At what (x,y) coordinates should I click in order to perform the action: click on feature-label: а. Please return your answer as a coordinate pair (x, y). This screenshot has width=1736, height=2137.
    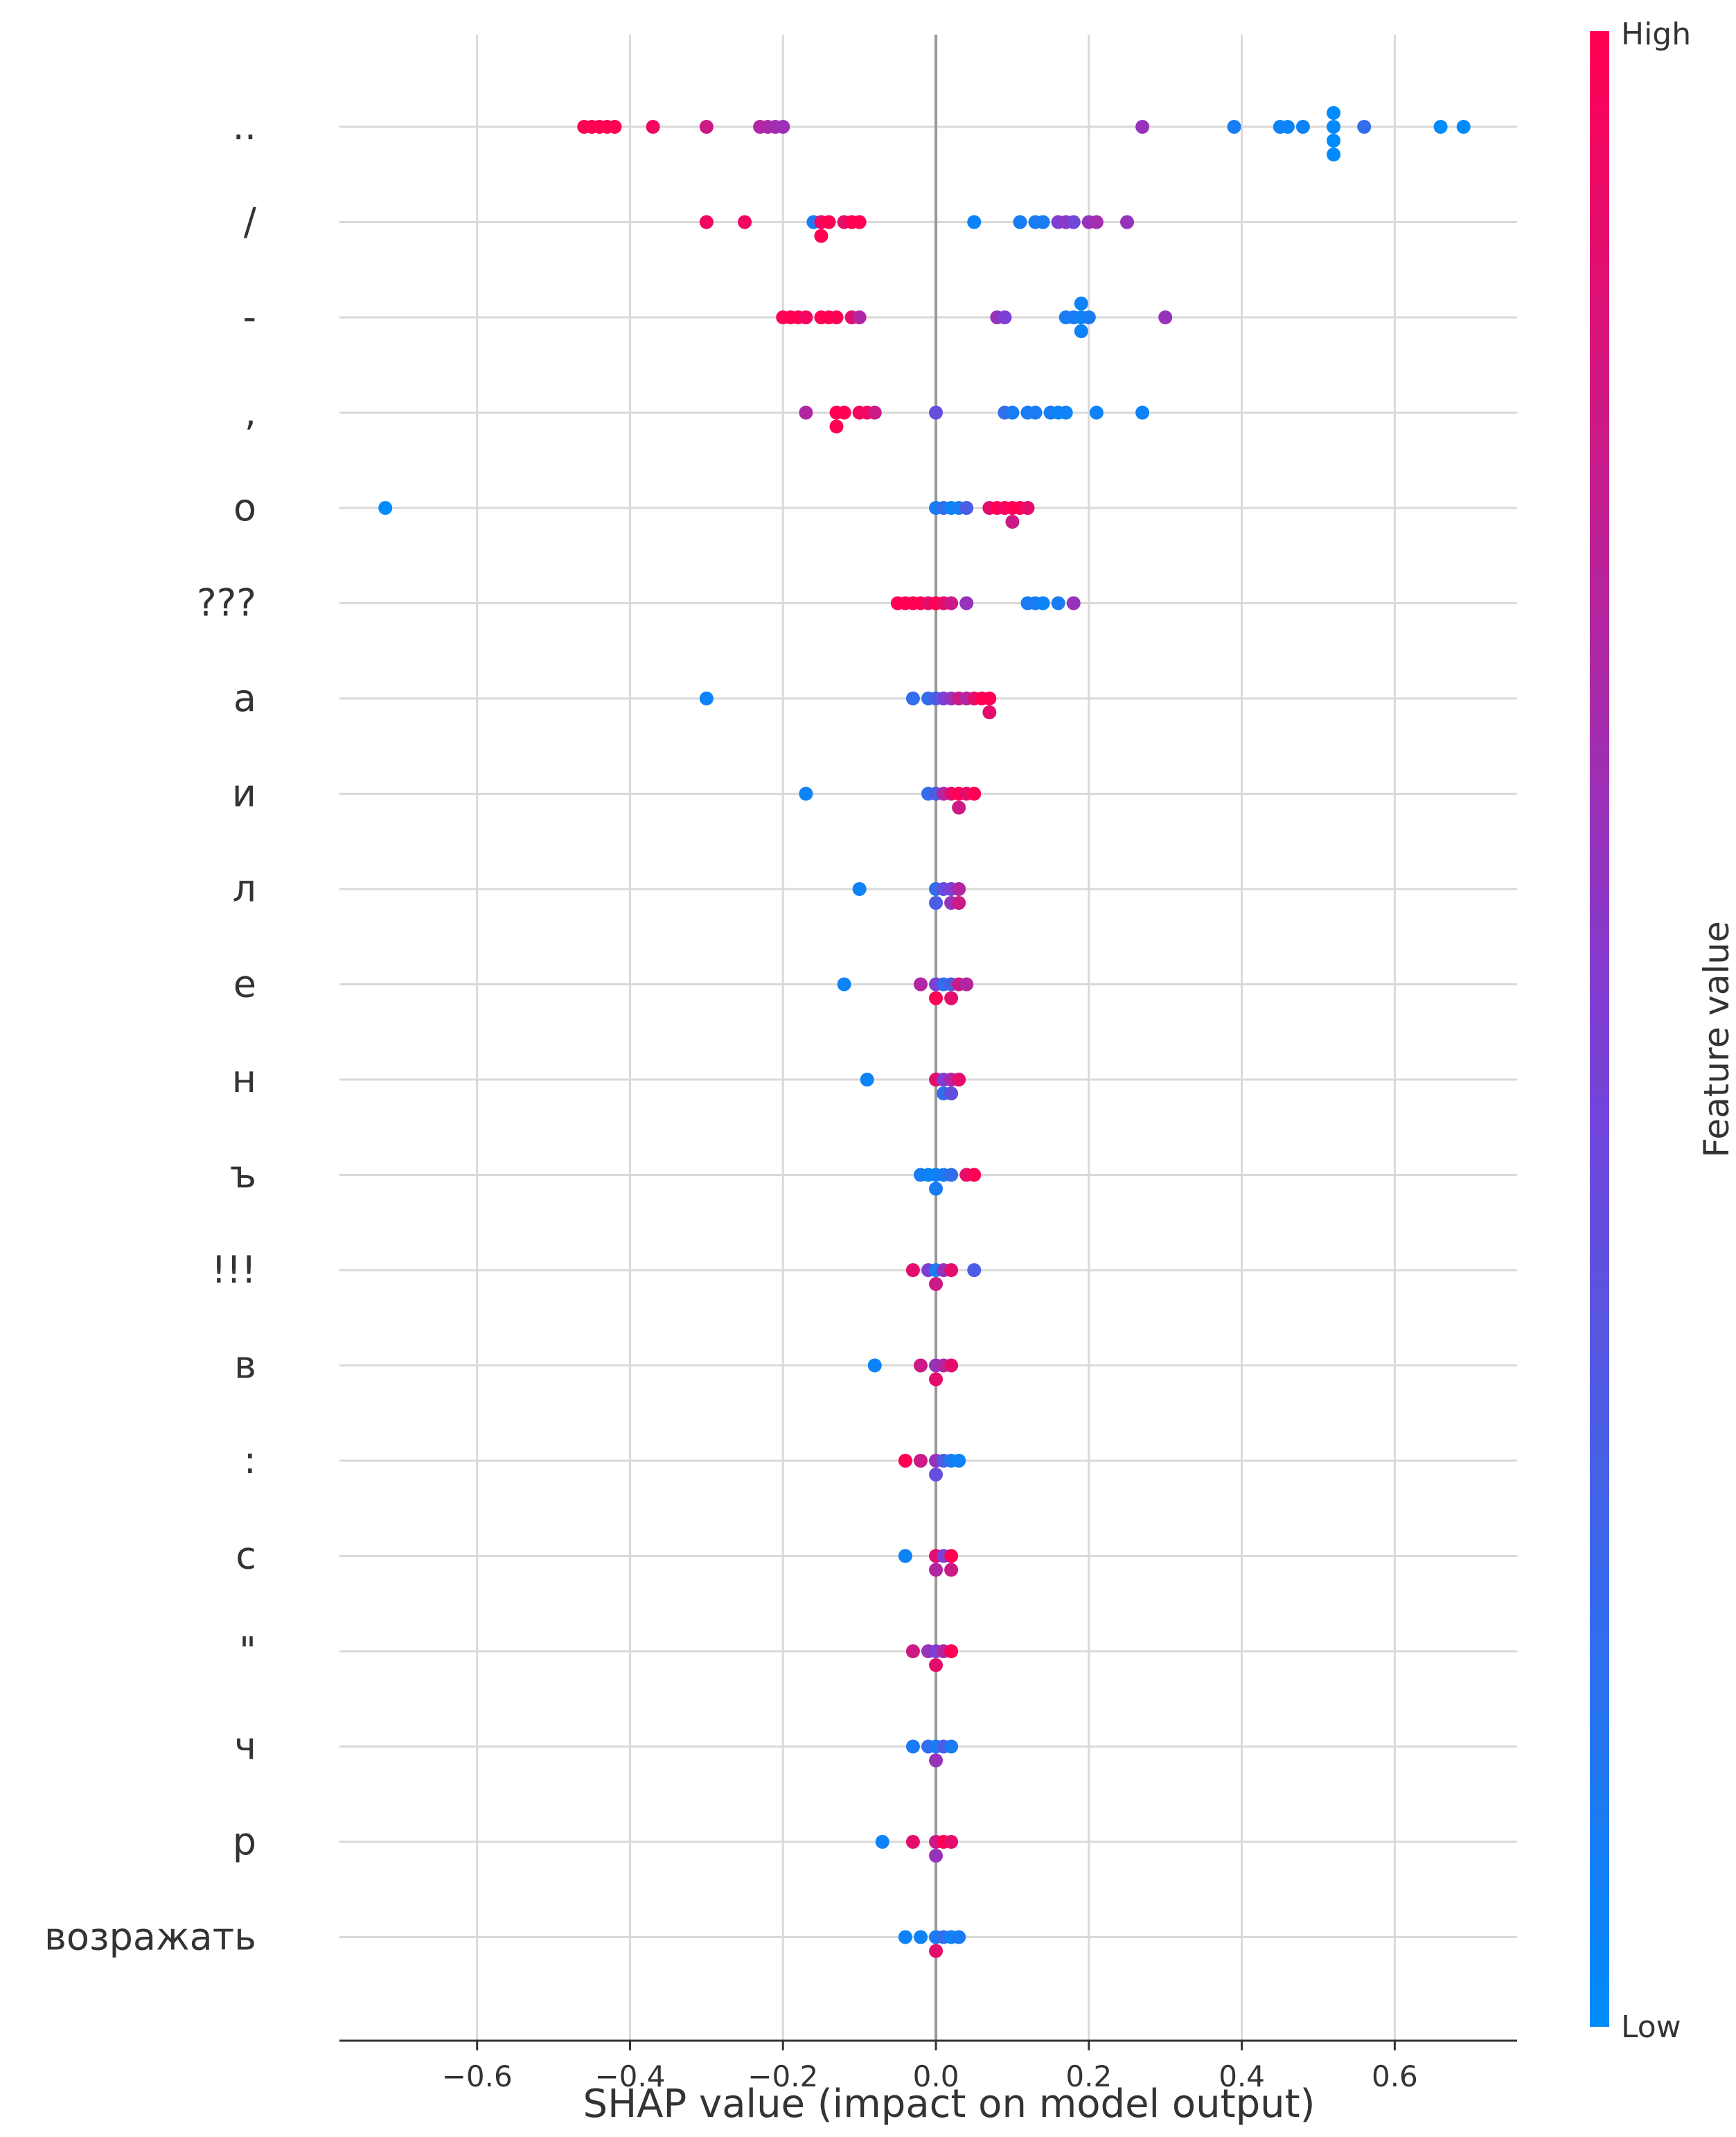
    Looking at the image, I should click on (244, 698).